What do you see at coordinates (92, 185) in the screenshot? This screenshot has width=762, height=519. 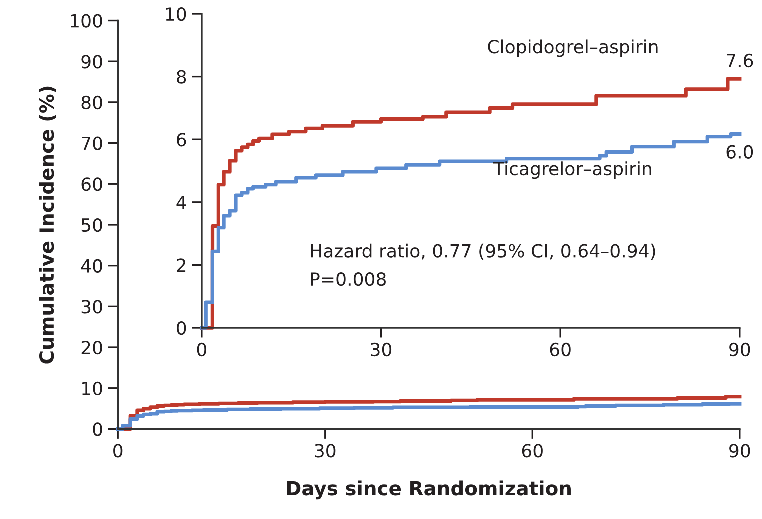 I see `y-tick-label: 60` at bounding box center [92, 185].